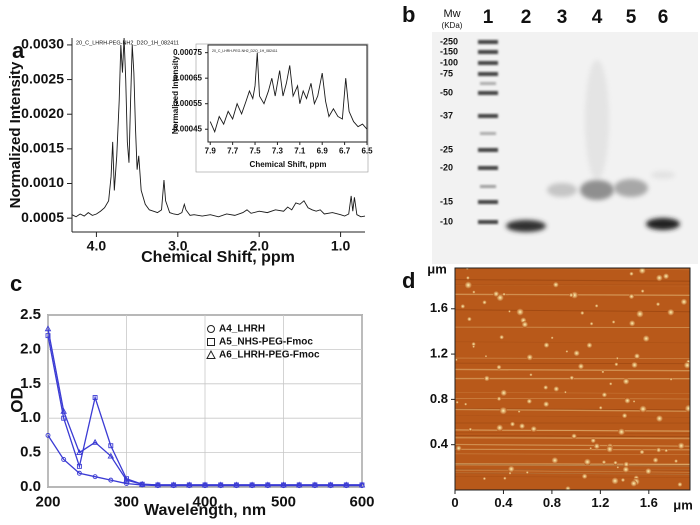 The height and width of the screenshot is (525, 700). What do you see at coordinates (446, 115) in the screenshot?
I see `marker-label: -37` at bounding box center [446, 115].